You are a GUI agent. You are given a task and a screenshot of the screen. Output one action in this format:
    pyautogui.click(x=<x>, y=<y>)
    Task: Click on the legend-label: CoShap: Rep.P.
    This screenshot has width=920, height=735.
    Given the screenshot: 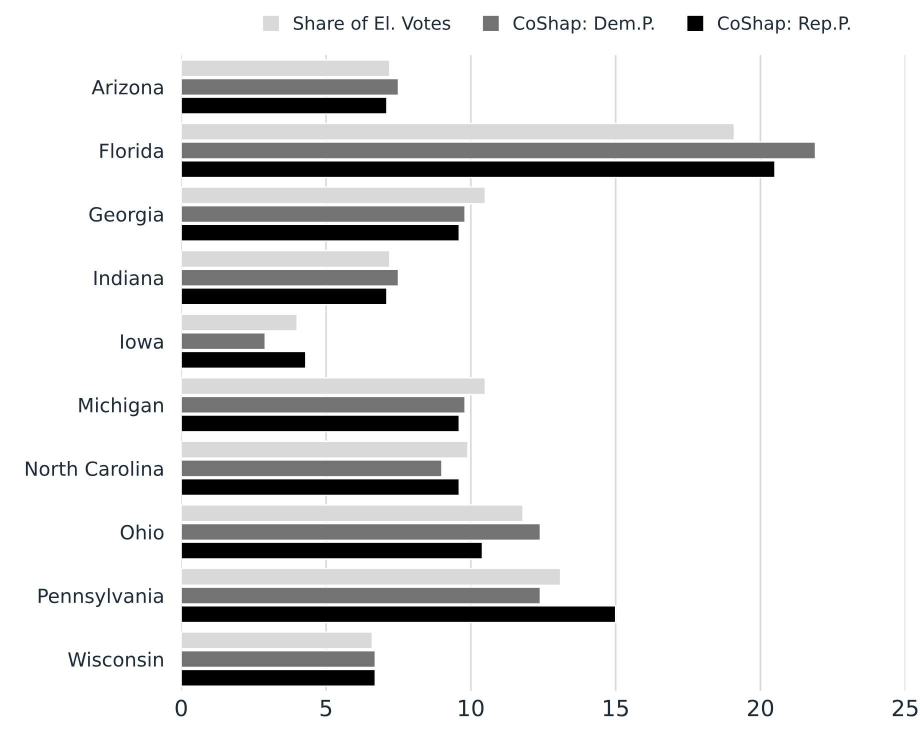 What is the action you would take?
    pyautogui.click(x=784, y=25)
    